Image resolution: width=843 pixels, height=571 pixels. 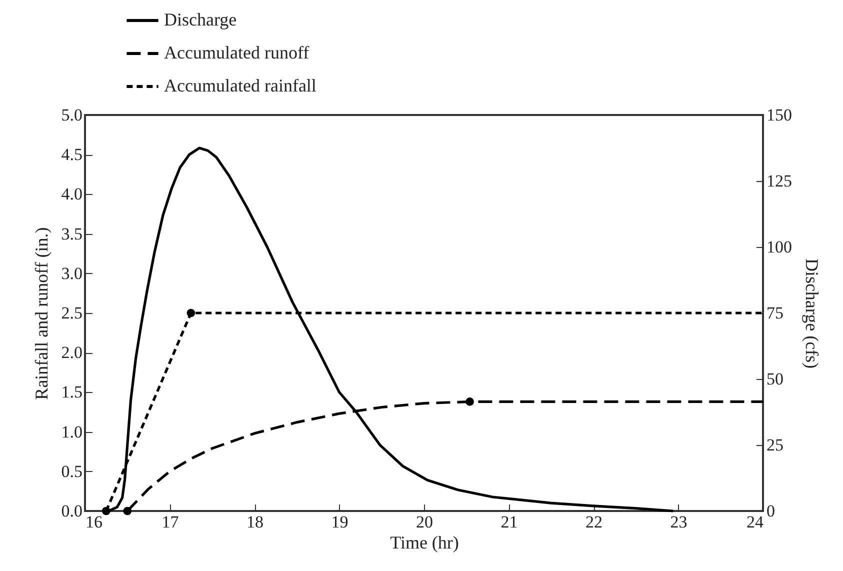 What do you see at coordinates (94, 522) in the screenshot?
I see `x-tick-label: 16` at bounding box center [94, 522].